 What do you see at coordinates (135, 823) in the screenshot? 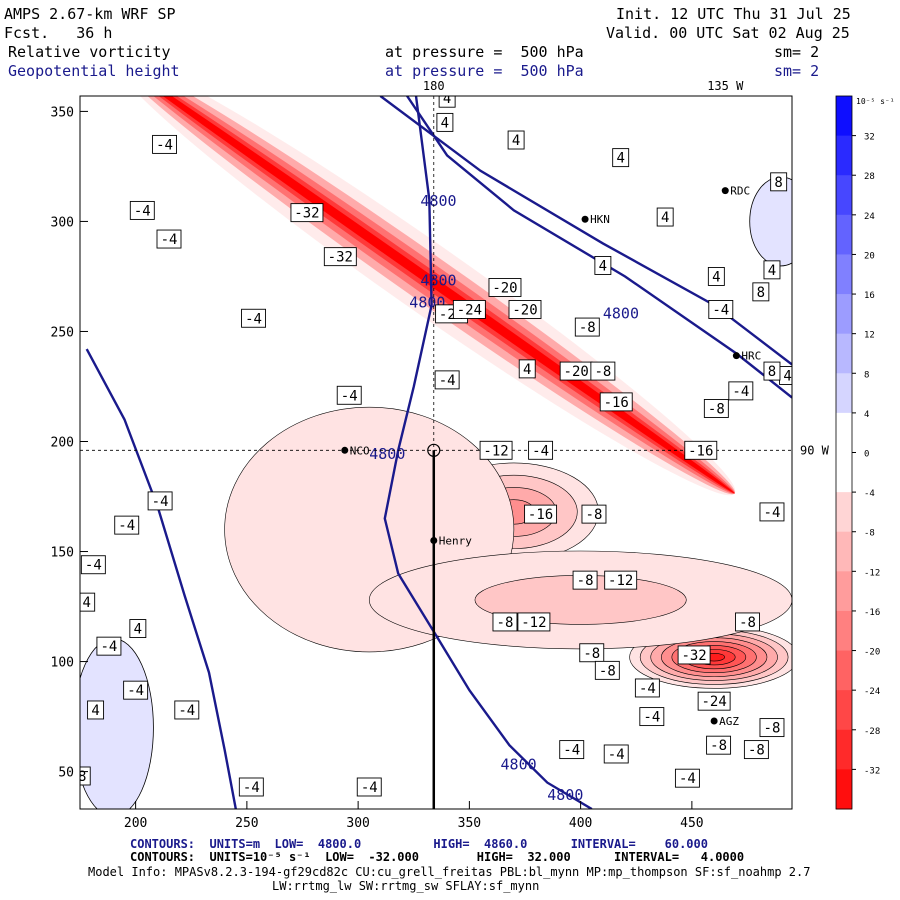
I see `x-tick-label: 200` at bounding box center [135, 823].